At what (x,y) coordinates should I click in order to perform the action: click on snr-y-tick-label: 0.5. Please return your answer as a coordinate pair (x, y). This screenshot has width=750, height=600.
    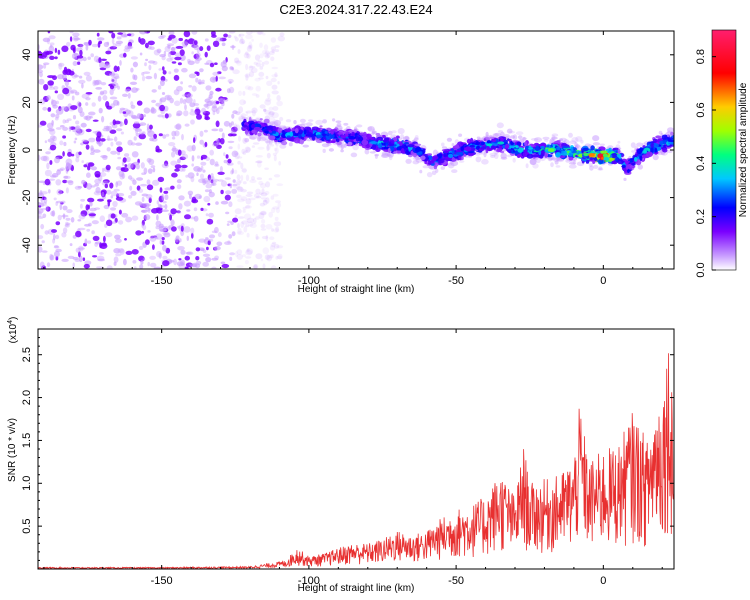
    Looking at the image, I should click on (27, 525).